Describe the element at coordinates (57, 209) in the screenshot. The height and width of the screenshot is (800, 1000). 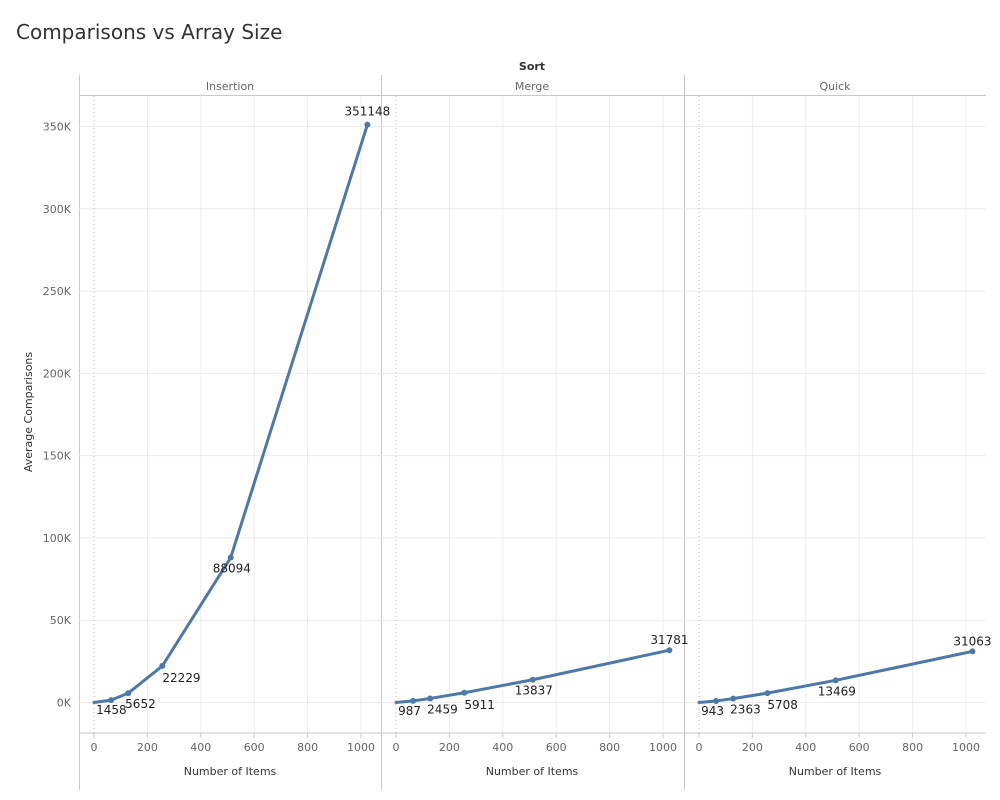
I see `y-tick-label: 300K` at that location.